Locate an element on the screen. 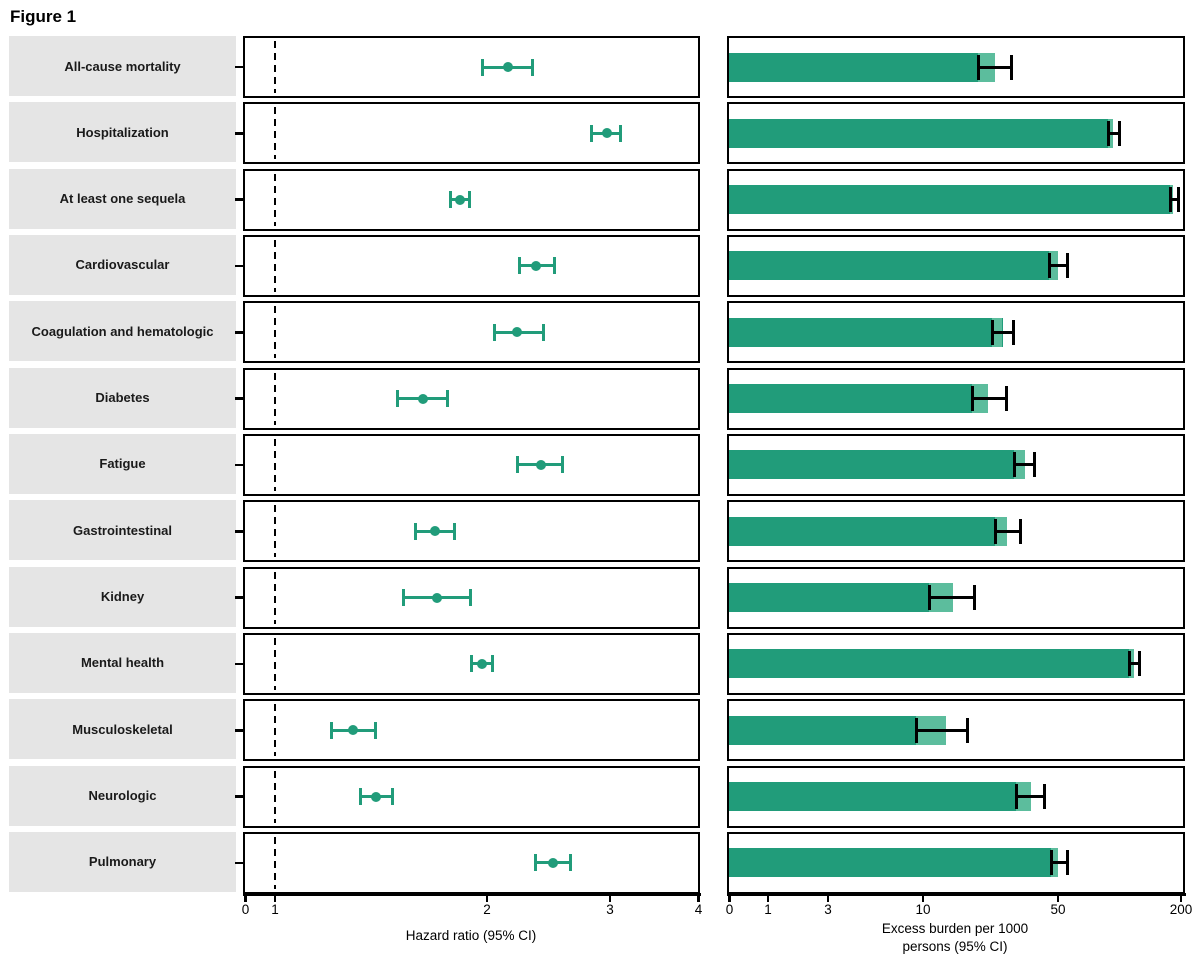  figure-title: Figure 1 is located at coordinates (43, 16).